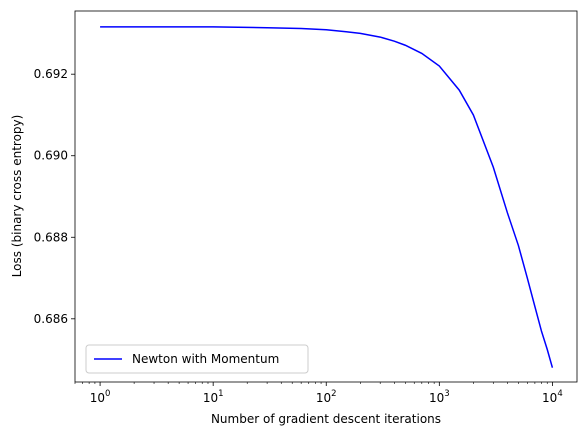  I want to click on x-tick-label: 10³, so click(439, 397).